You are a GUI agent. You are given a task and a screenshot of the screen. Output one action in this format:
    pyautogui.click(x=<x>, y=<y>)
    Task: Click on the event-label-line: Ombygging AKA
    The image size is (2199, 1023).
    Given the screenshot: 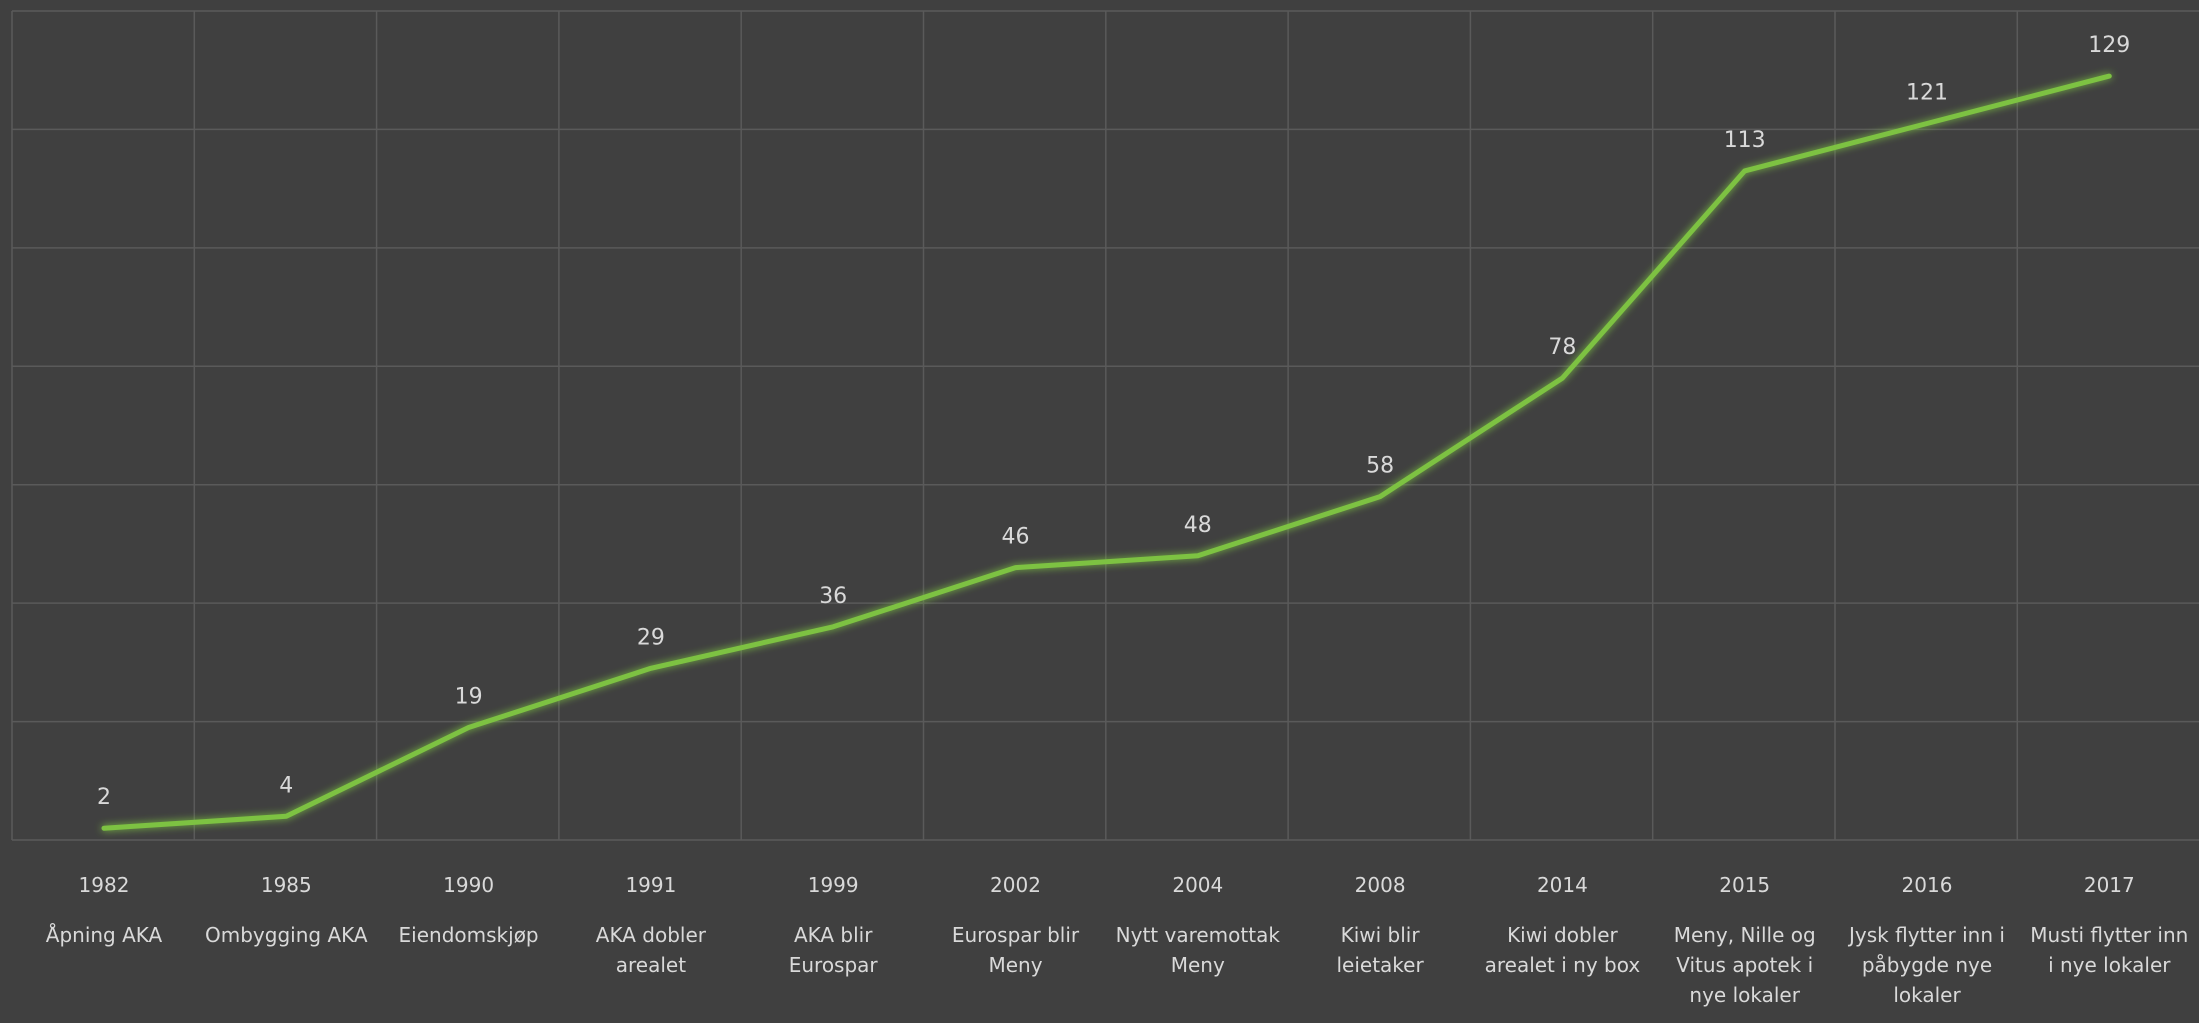 What is the action you would take?
    pyautogui.click(x=286, y=935)
    